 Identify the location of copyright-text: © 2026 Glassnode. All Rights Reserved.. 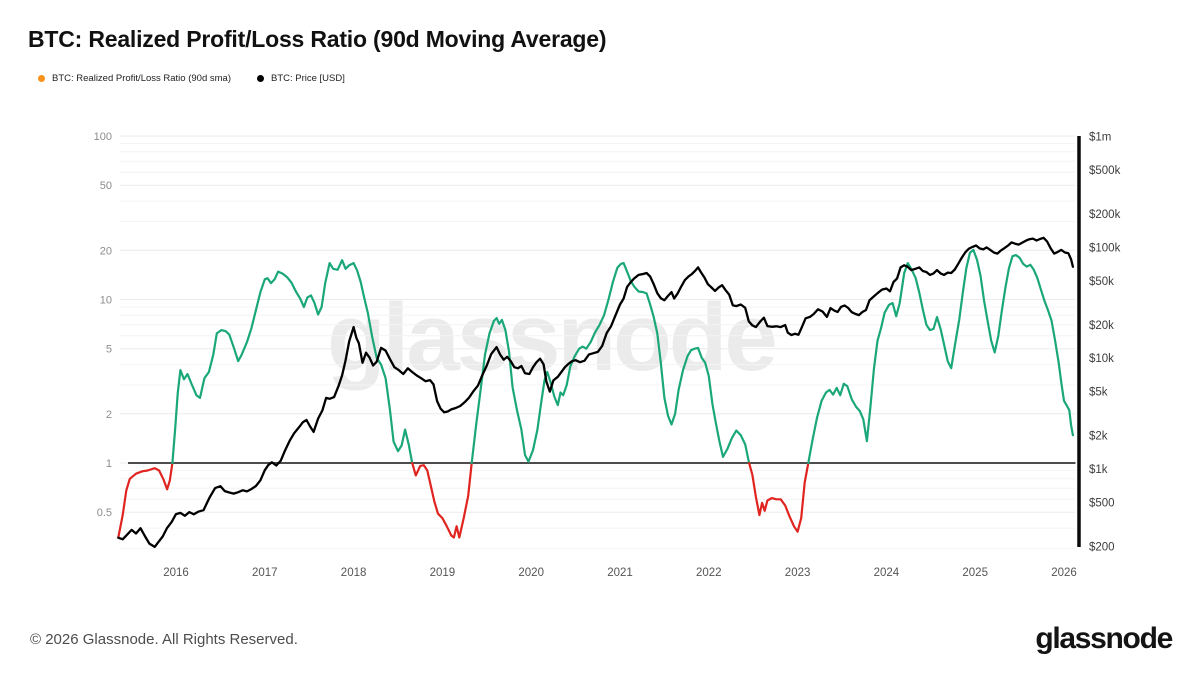
(164, 639).